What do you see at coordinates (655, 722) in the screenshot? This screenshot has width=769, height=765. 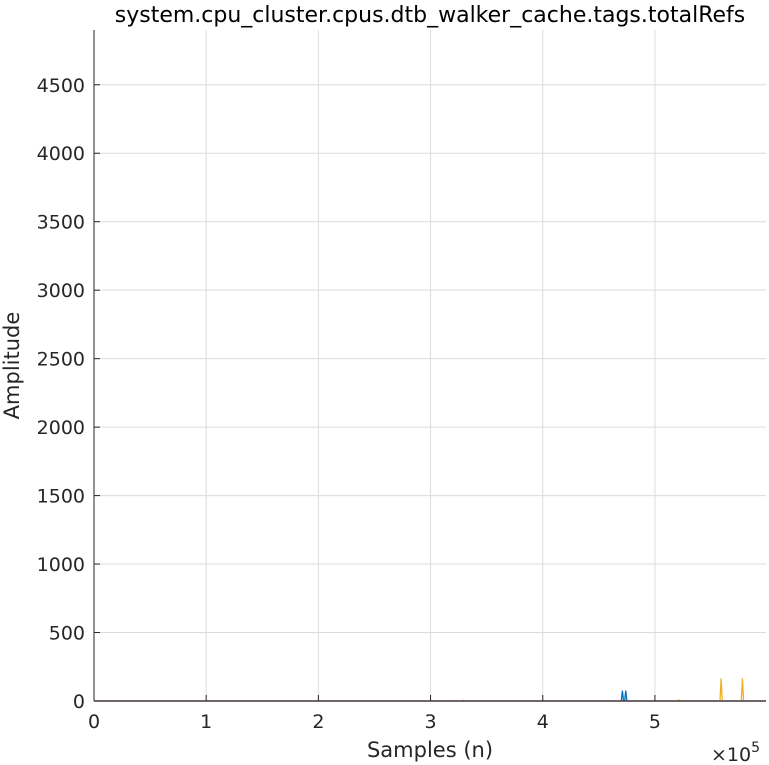 I see `x-tick-label: 5` at bounding box center [655, 722].